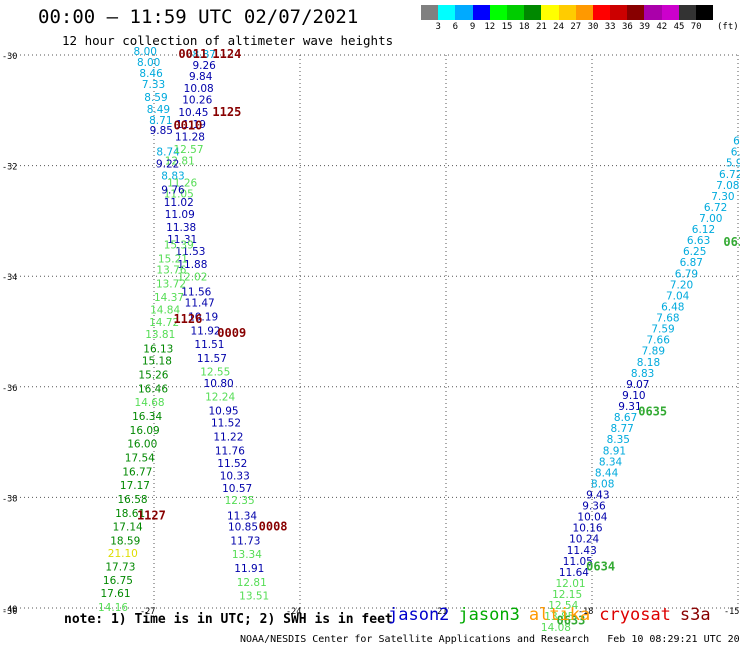  Describe the element at coordinates (165, 310) in the screenshot. I see `swh-value-label: 14.84` at that location.